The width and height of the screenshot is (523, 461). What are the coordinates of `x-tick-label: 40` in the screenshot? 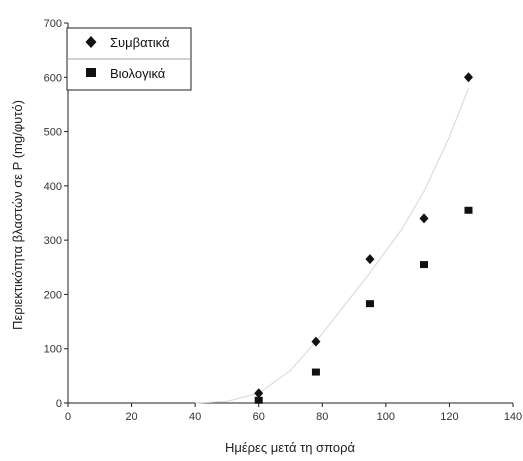 It's located at (195, 417).